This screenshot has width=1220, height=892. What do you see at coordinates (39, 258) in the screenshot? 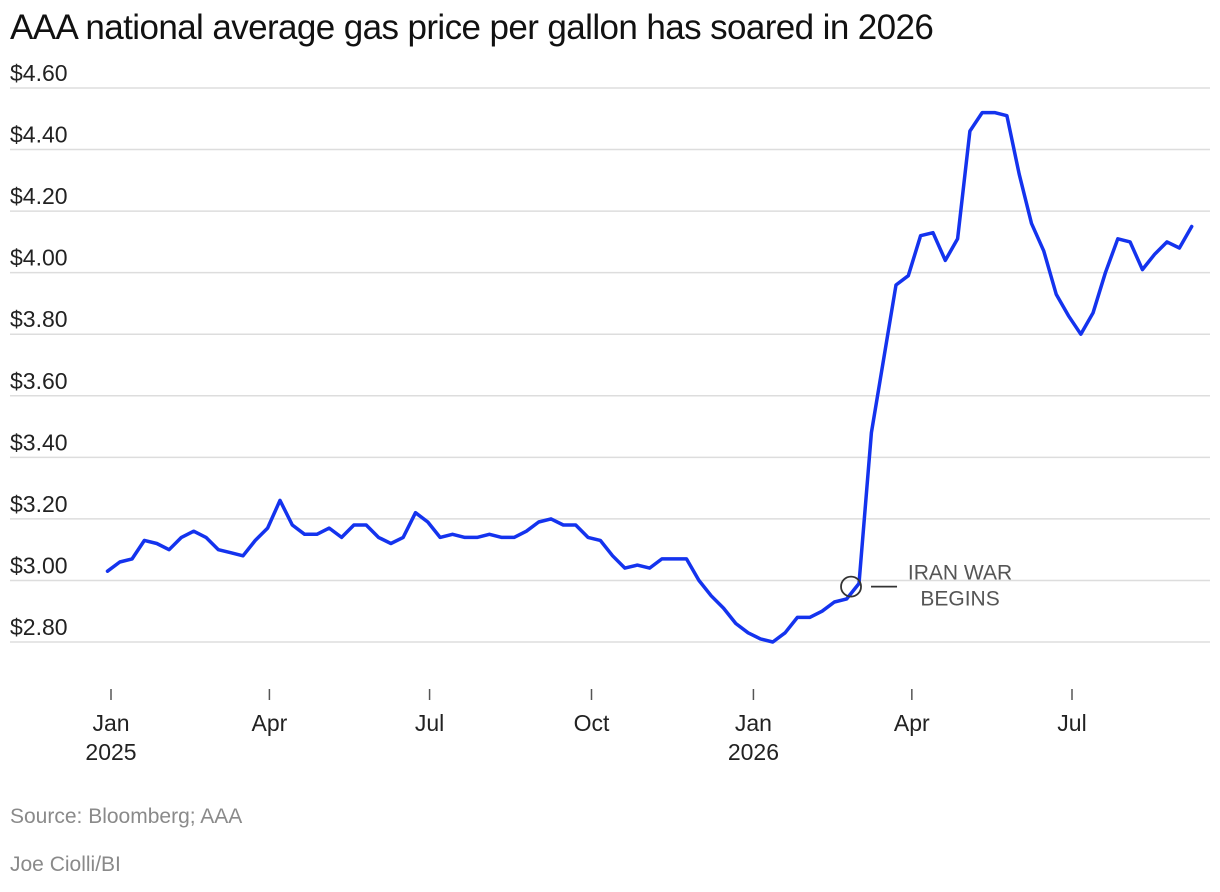
I see `y-tick-label: $4.00` at bounding box center [39, 258].